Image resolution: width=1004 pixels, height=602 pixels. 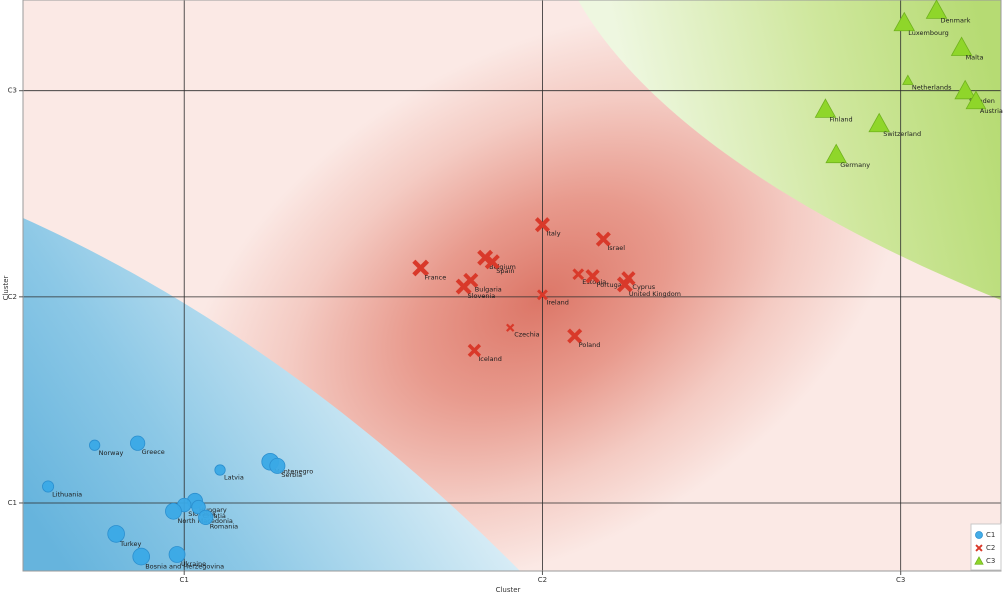 I want to click on point-label: Ukraine, so click(x=193, y=564).